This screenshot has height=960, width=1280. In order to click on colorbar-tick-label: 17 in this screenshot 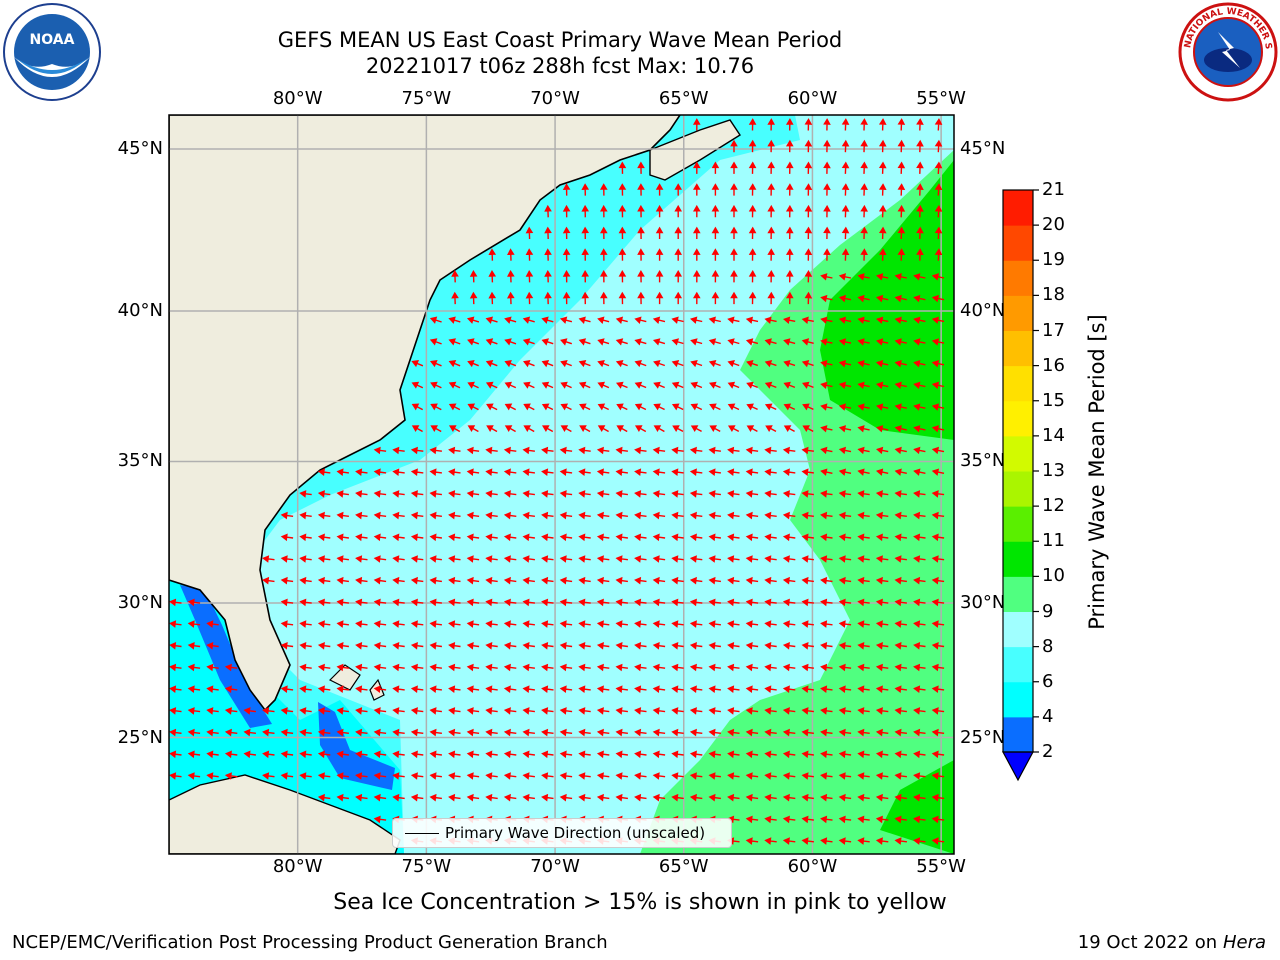, I will do `click(1053, 330)`.